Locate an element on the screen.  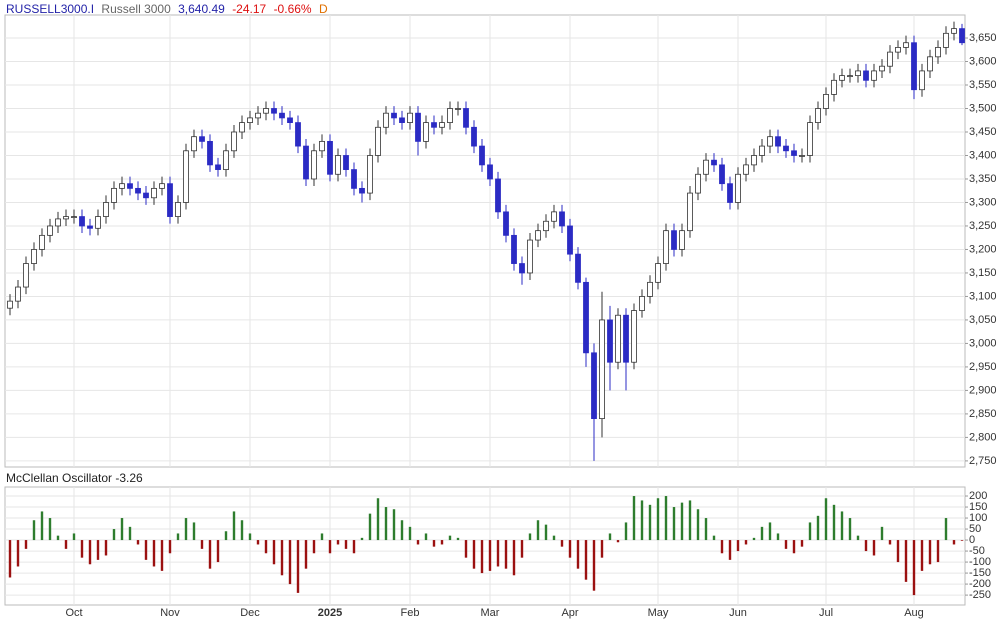
y-tick-label: 3,350 is located at coordinates (983, 179).